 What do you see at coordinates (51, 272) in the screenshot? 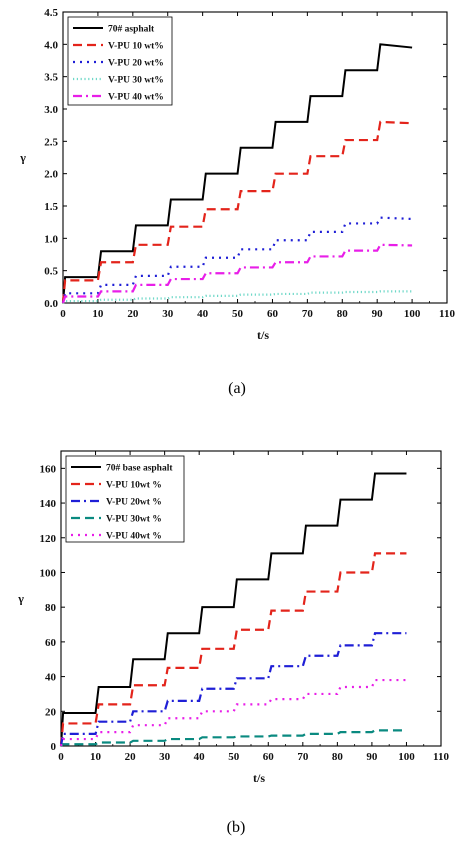
I see `y-tick-label: 0.5` at bounding box center [51, 272].